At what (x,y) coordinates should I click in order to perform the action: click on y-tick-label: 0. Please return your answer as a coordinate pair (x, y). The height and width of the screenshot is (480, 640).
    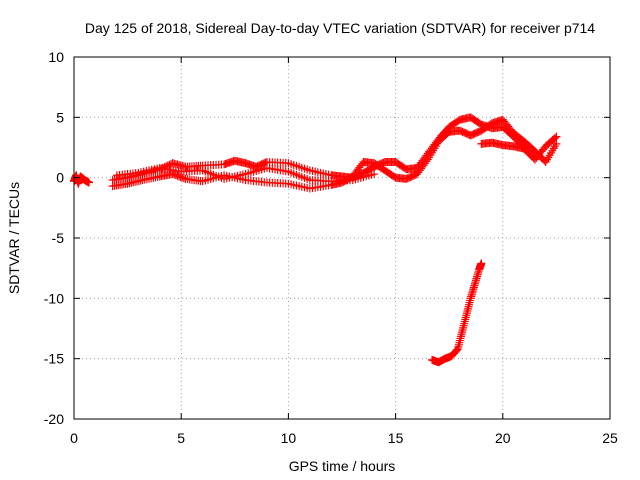
    Looking at the image, I should click on (60, 178).